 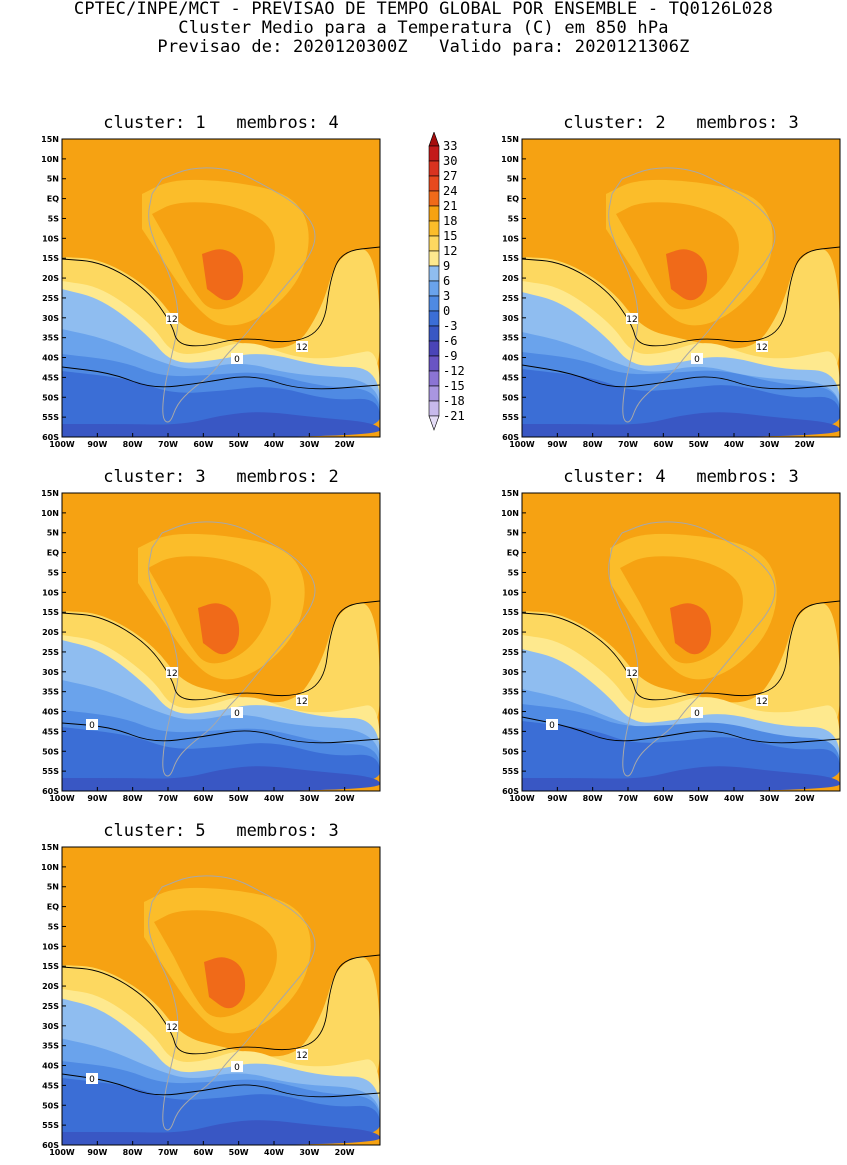 I want to click on colorbar-label: -3, so click(x=450, y=326).